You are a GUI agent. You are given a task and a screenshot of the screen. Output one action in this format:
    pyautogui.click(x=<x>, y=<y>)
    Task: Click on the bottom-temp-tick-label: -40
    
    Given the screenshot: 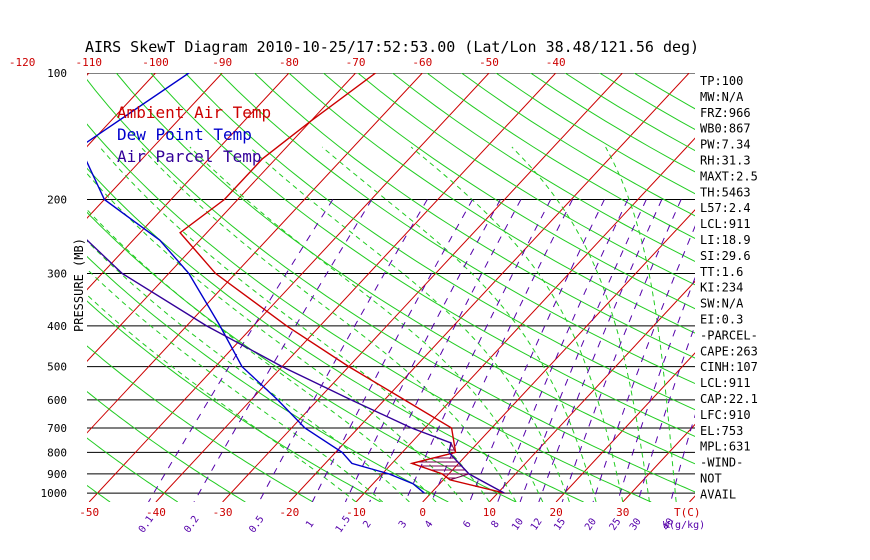 What is the action you would take?
    pyautogui.click(x=156, y=512)
    